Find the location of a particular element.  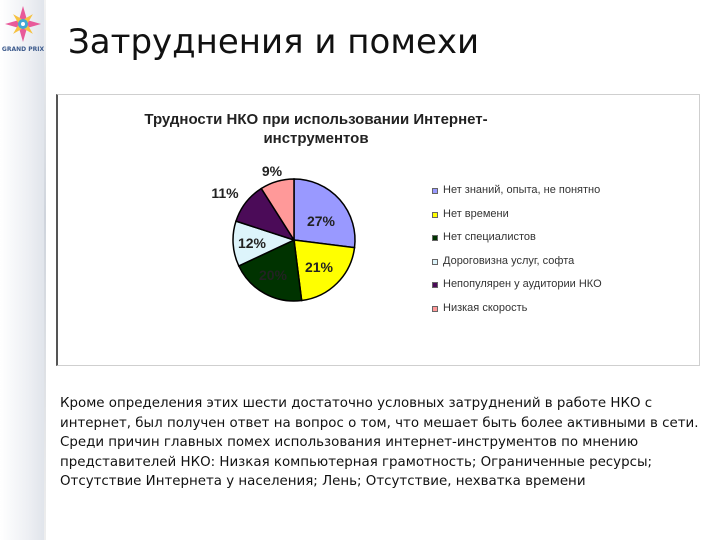

pie-label-3: 20% is located at coordinates (273, 275).